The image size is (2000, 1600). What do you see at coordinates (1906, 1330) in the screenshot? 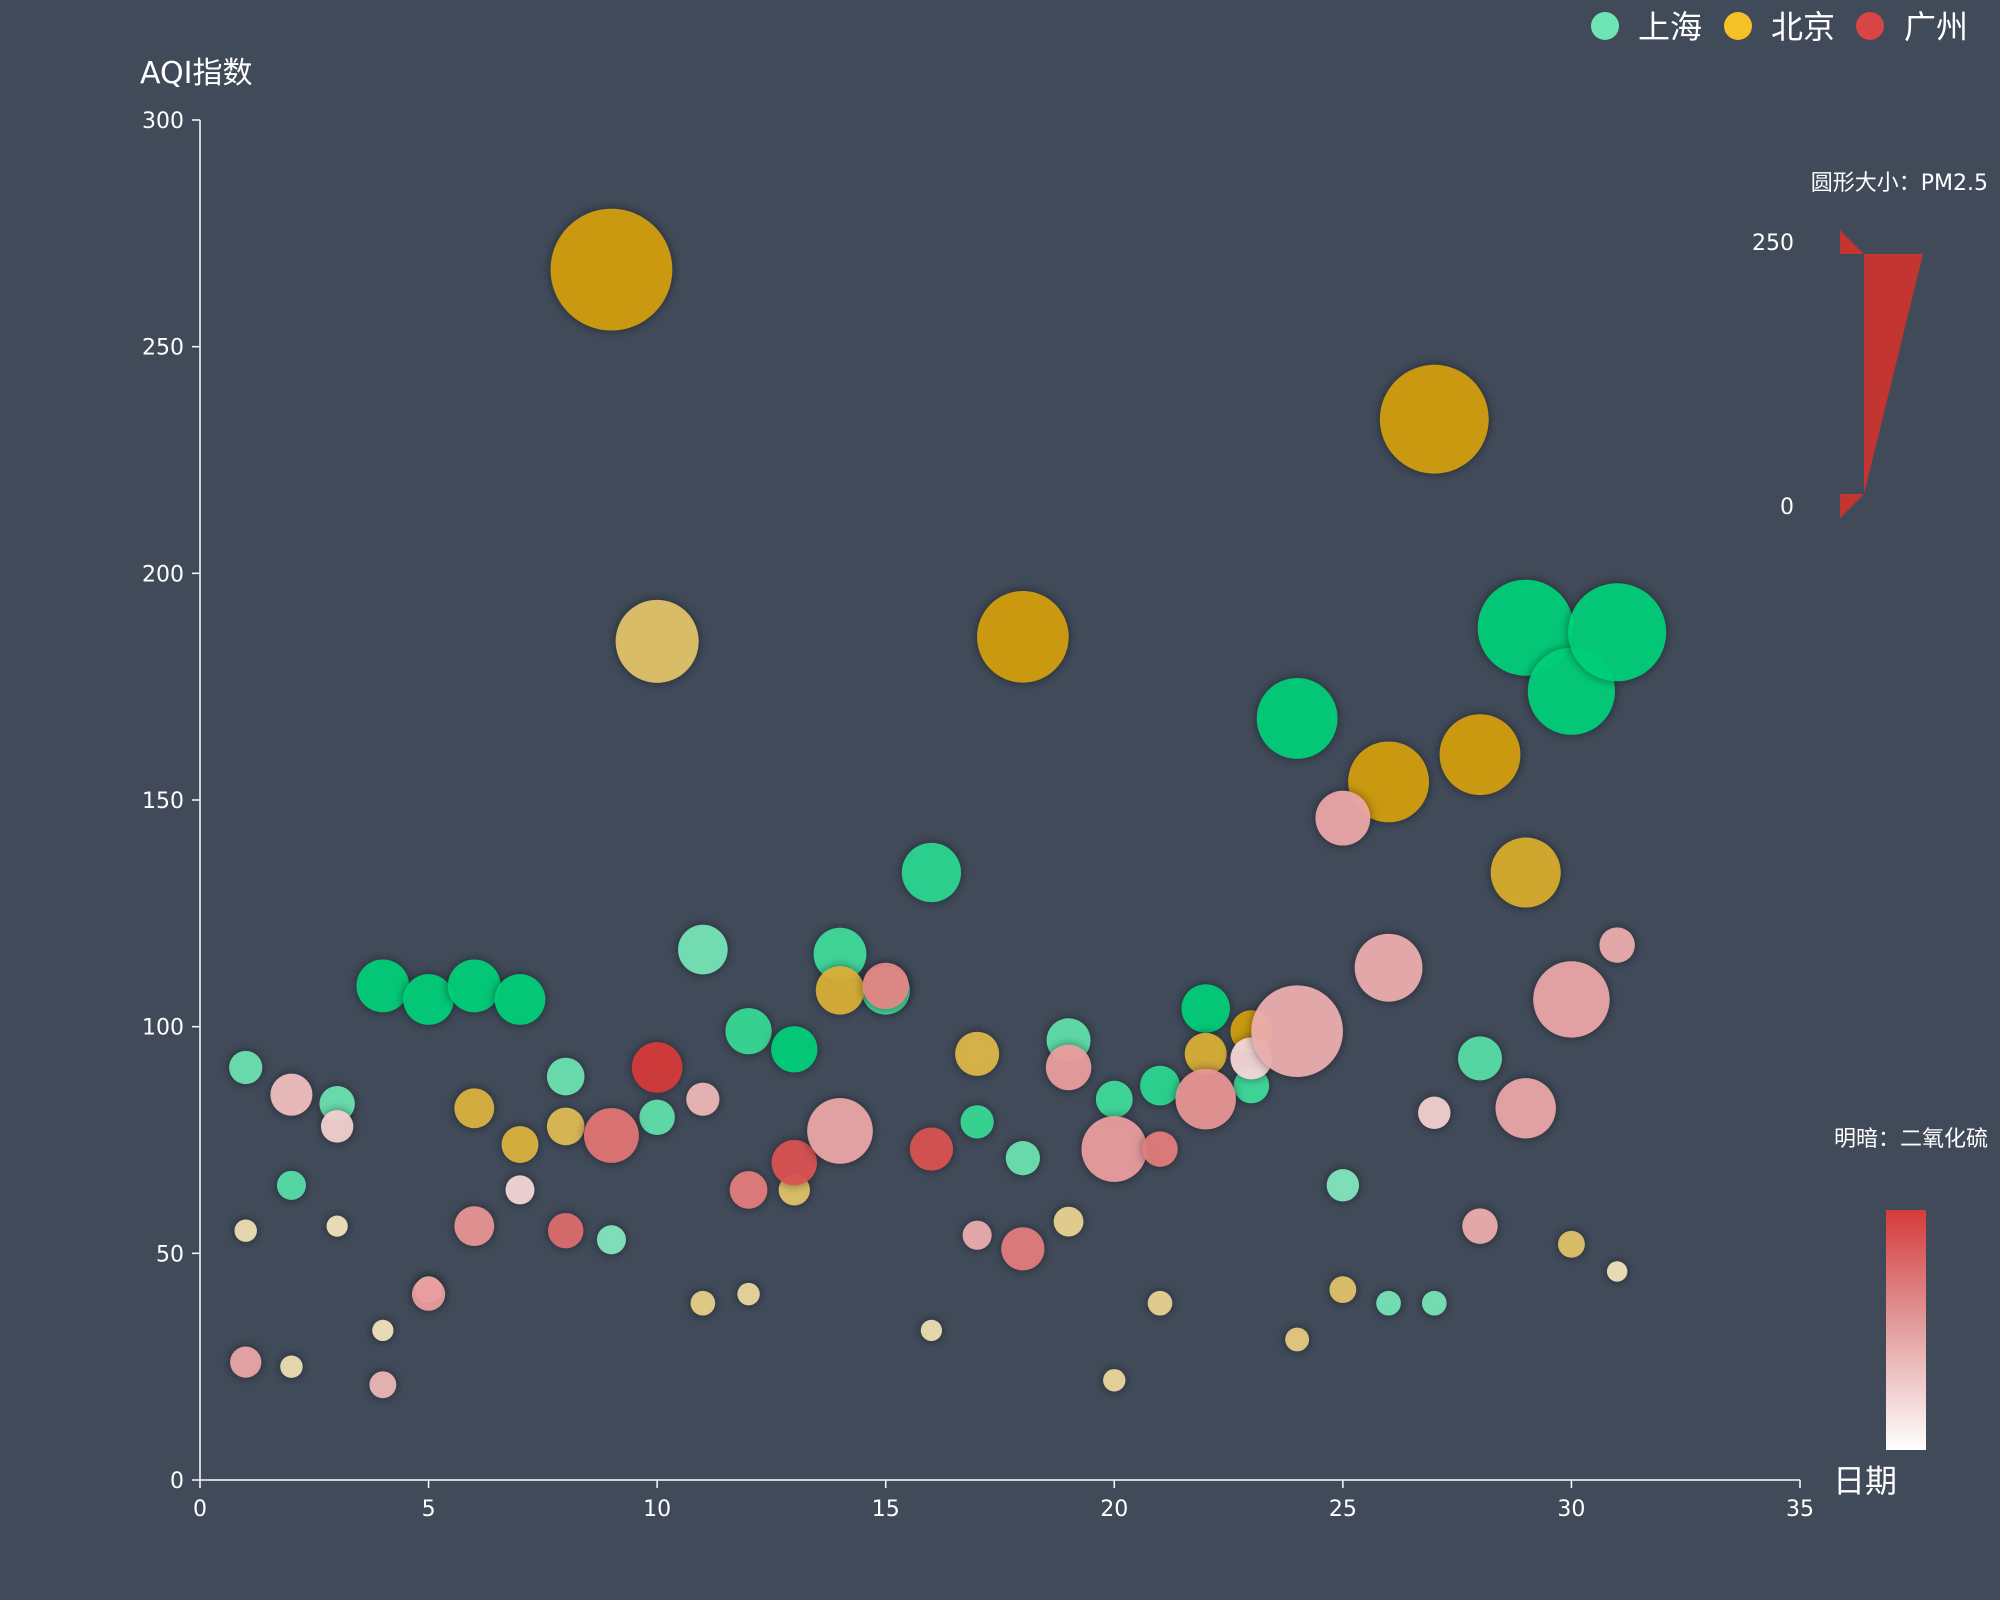
I see `color-map-bar` at bounding box center [1906, 1330].